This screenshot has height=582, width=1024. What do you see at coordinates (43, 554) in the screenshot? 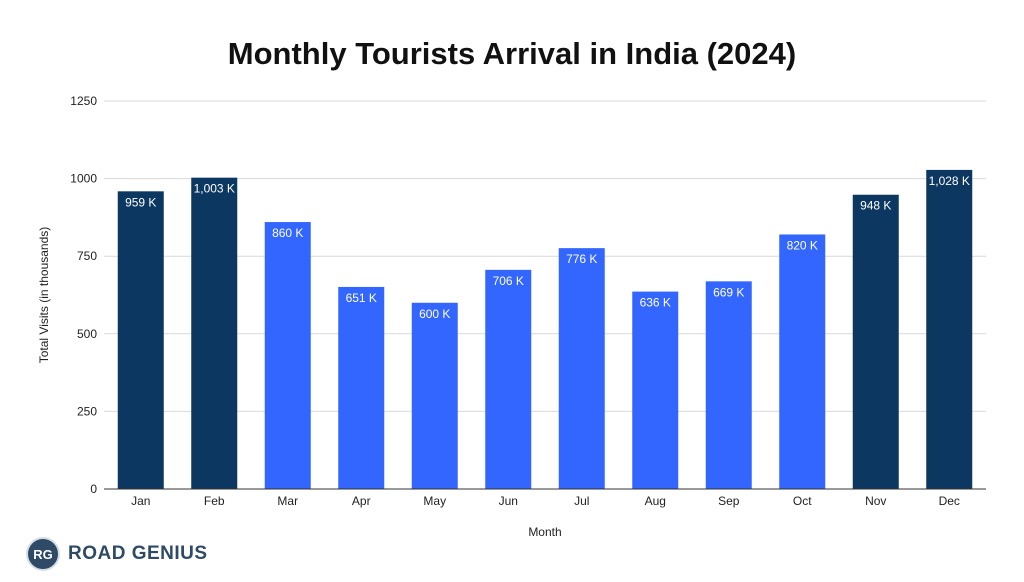
I see `brand-badge-icon: RG` at bounding box center [43, 554].